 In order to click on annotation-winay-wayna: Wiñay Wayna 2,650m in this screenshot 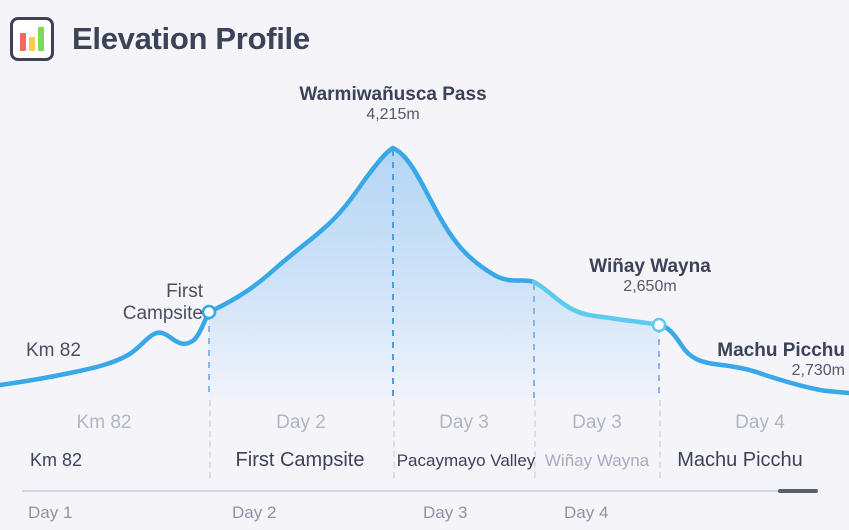, I will do `click(650, 276)`.